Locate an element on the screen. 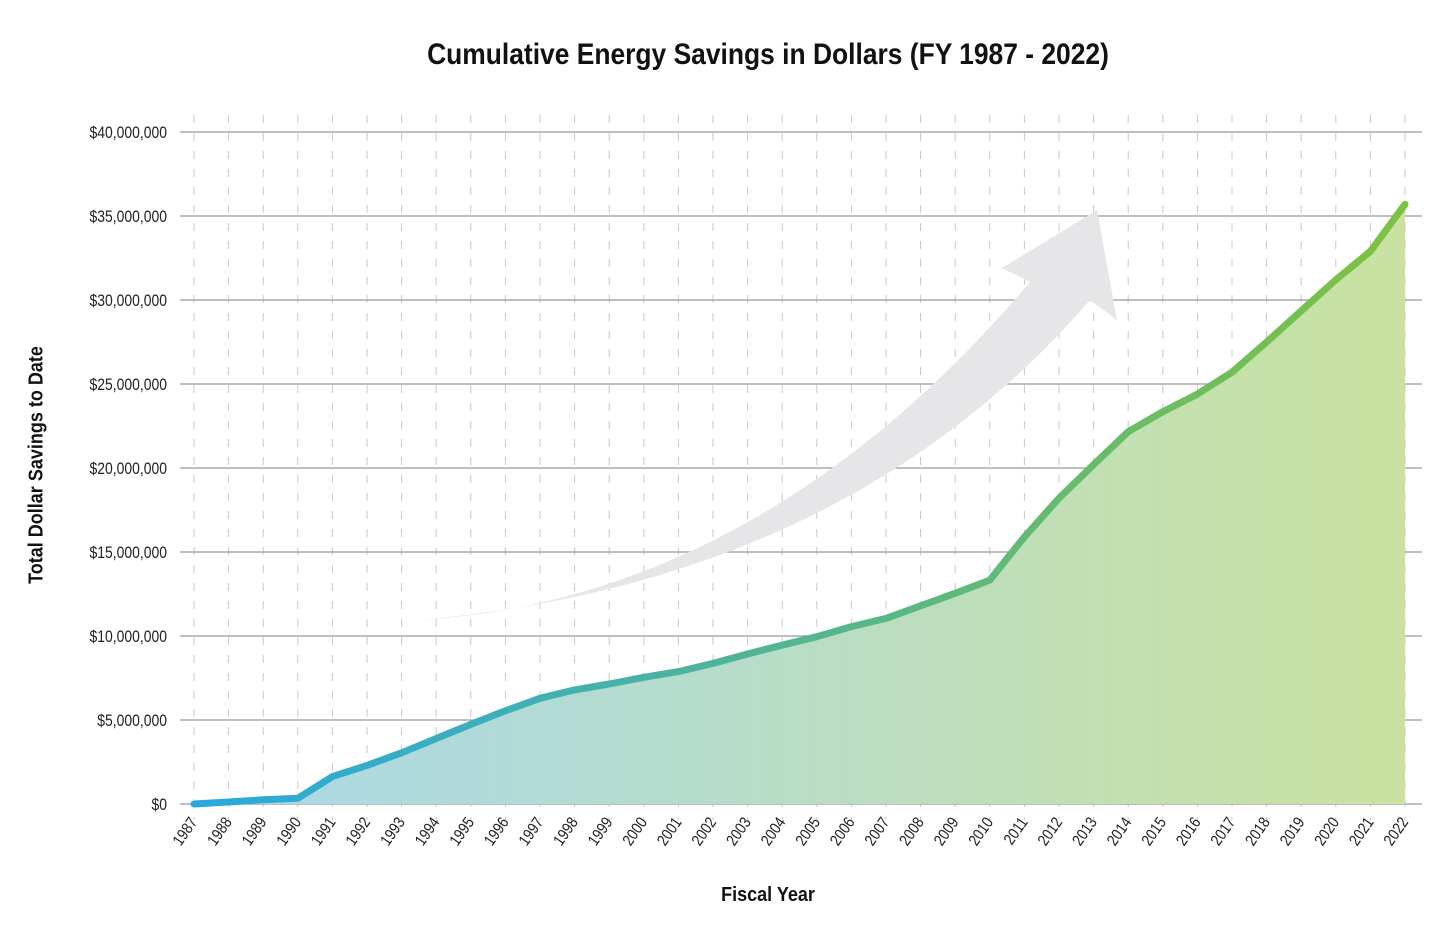 The image size is (1450, 932). y-tick-label: $5,000,000 is located at coordinates (132, 721).